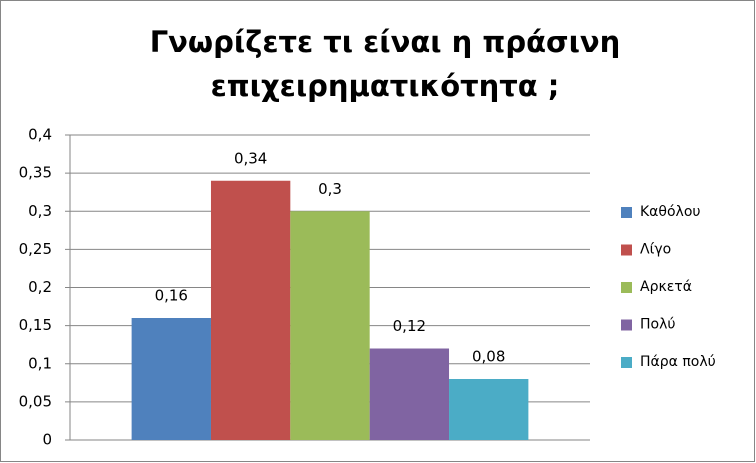 The height and width of the screenshot is (463, 756). What do you see at coordinates (35, 325) in the screenshot?
I see `y-tick-label: 0,15` at bounding box center [35, 325].